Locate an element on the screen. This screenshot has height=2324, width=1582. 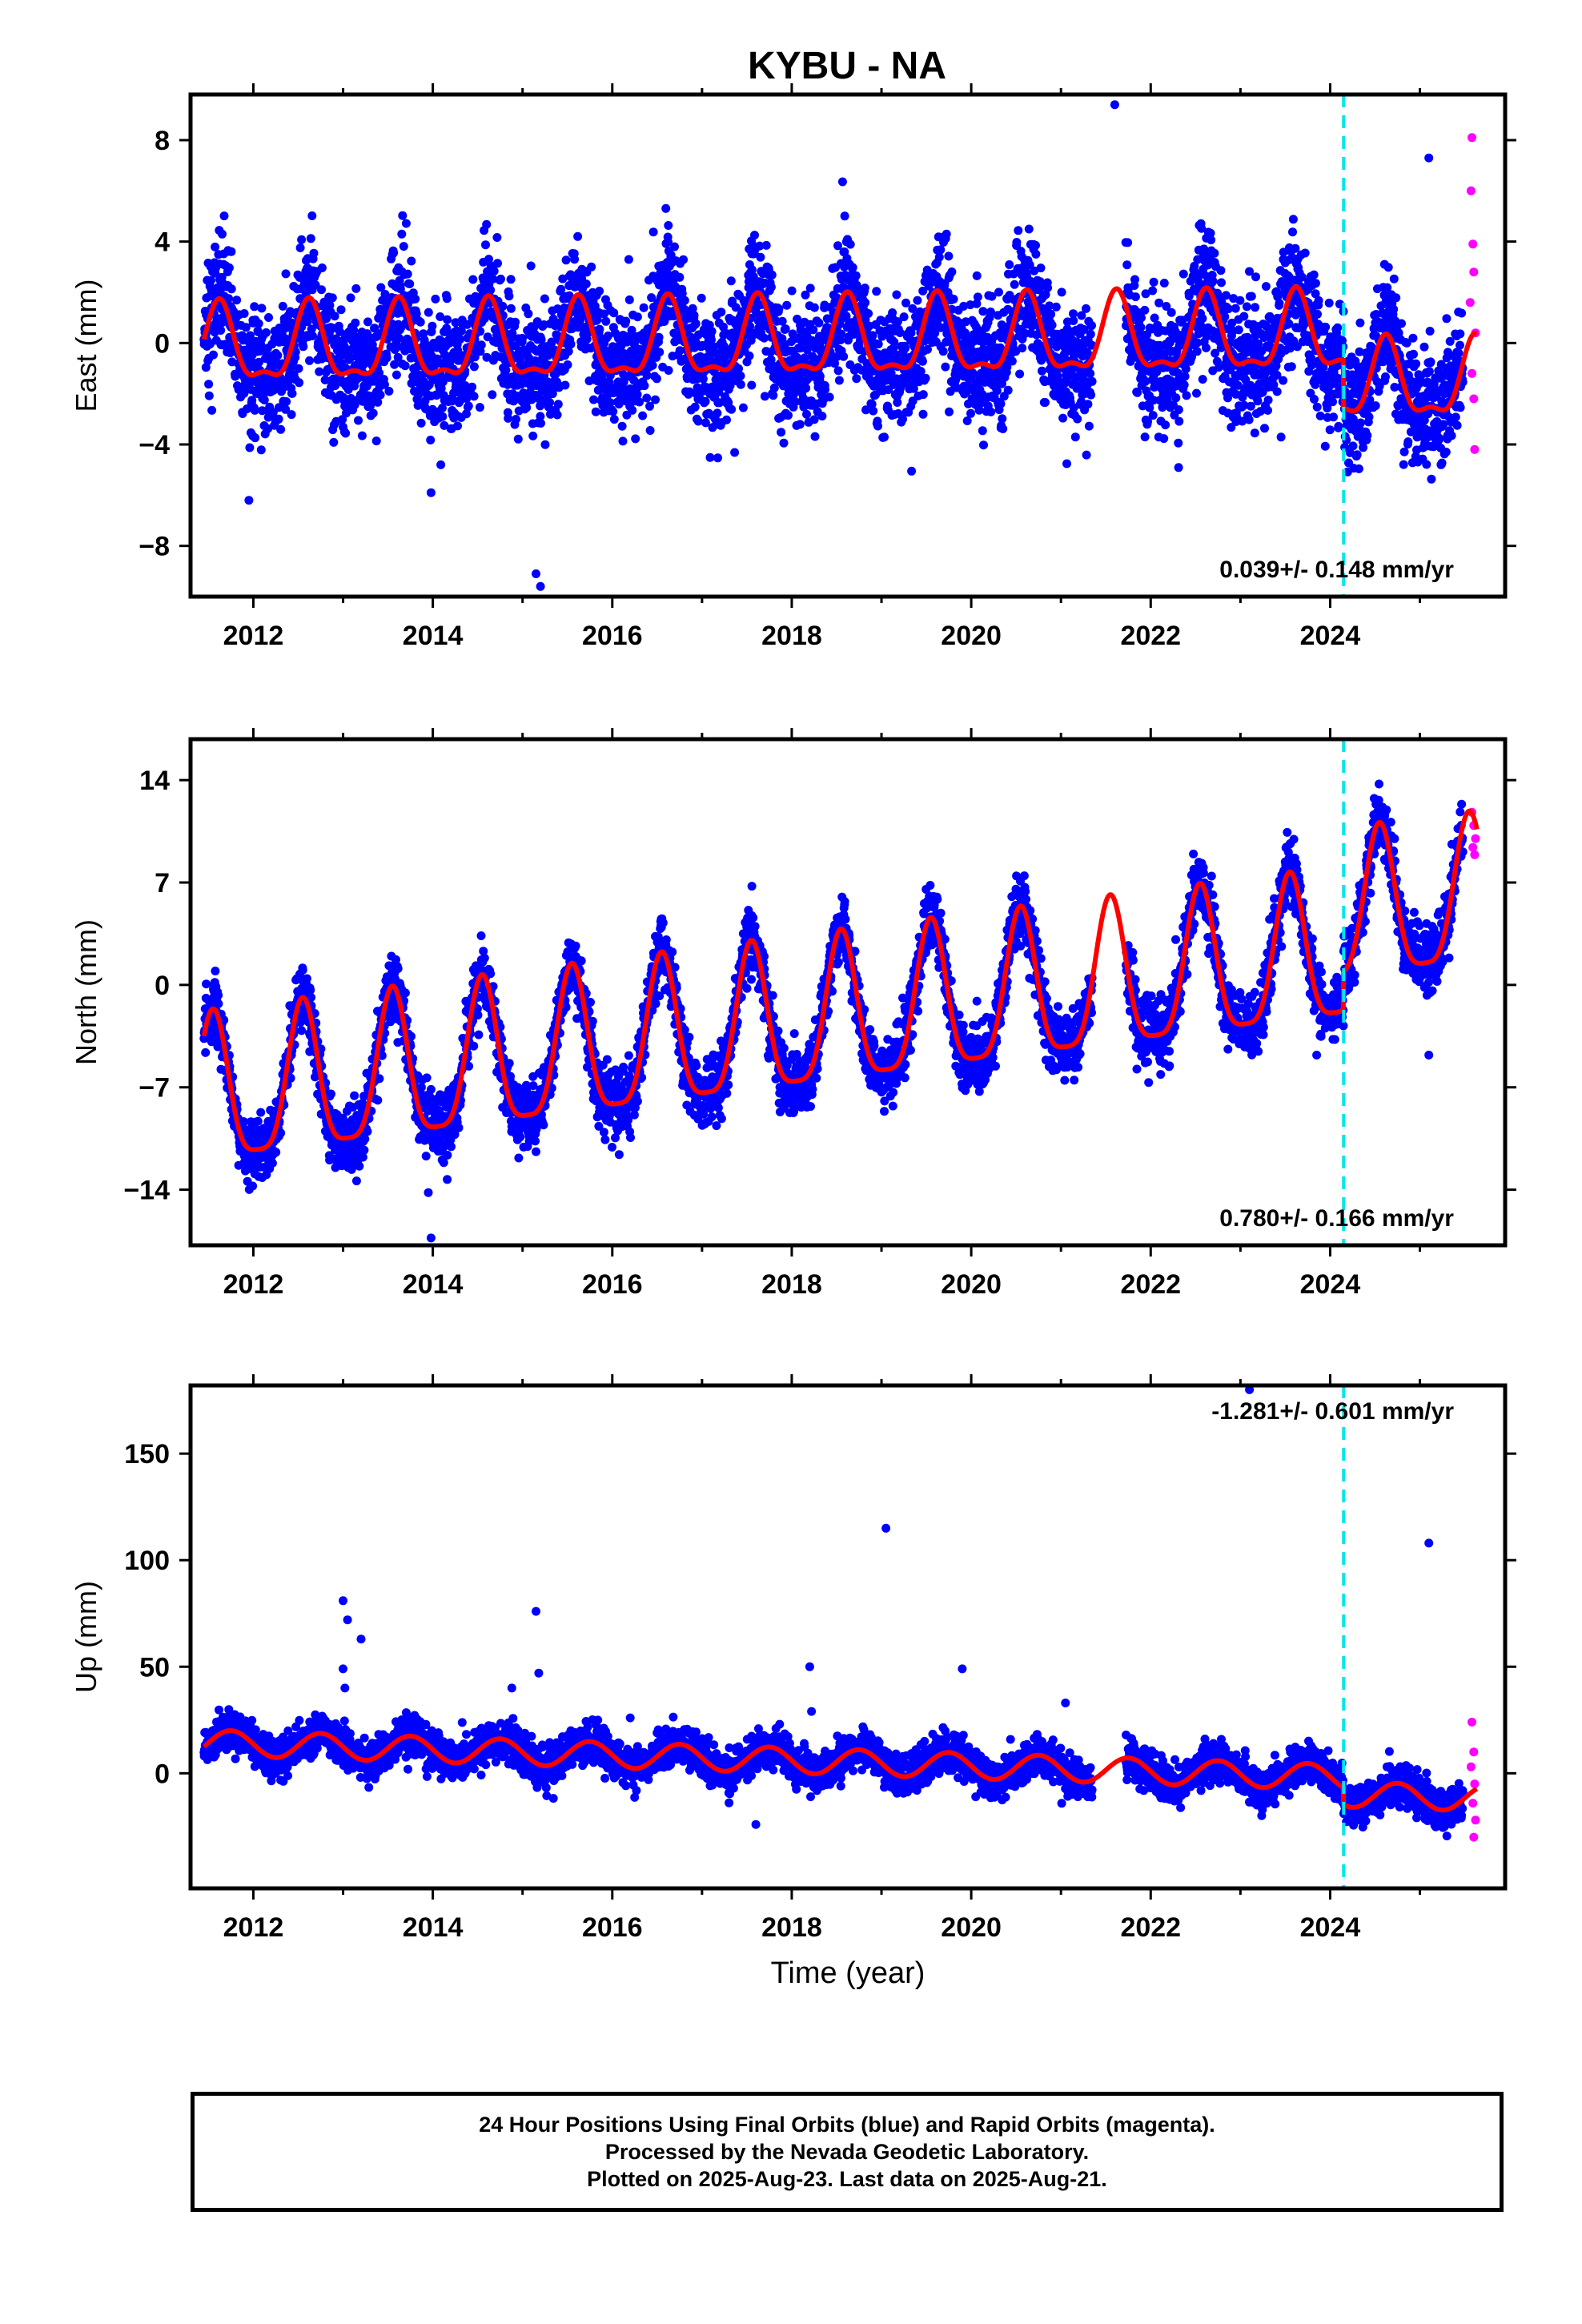
east-y-tick-label: −4 is located at coordinates (154, 445).